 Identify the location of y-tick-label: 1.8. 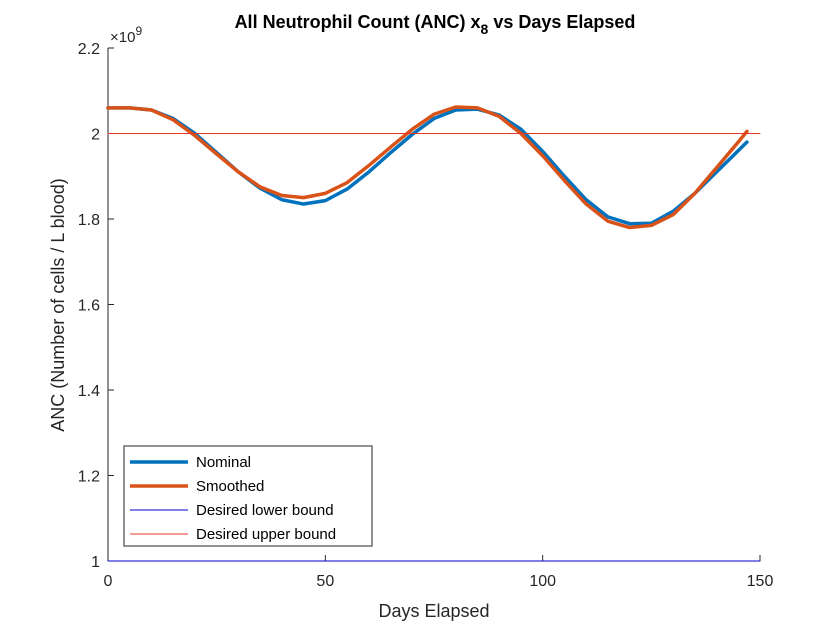
(89, 220).